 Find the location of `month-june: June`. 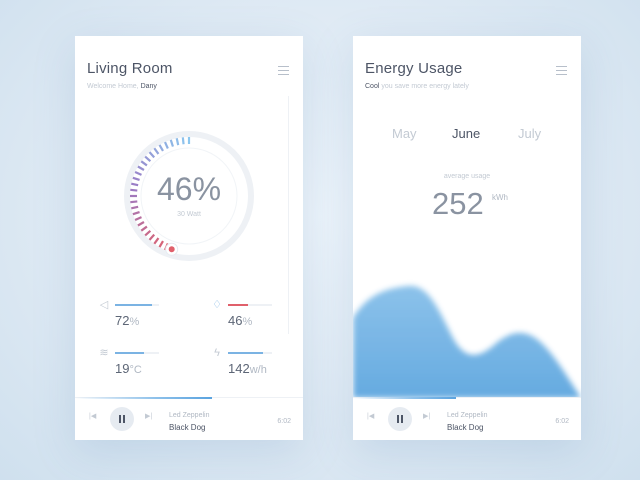

month-june: June is located at coordinates (466, 133).